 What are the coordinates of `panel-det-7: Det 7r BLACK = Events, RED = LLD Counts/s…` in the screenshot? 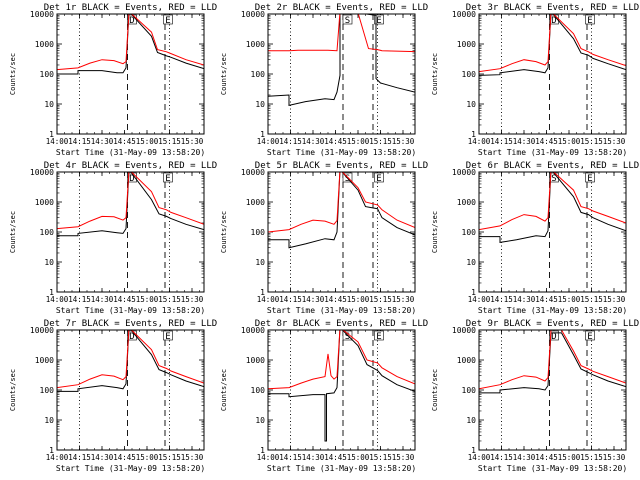 It's located at (113, 396).